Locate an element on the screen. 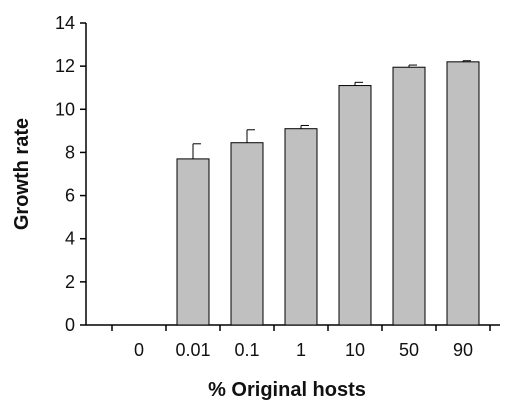 Image resolution: width=514 pixels, height=405 pixels. y-ticks: 0 2 4 6 8 10 12 14 is located at coordinates (70, 174).